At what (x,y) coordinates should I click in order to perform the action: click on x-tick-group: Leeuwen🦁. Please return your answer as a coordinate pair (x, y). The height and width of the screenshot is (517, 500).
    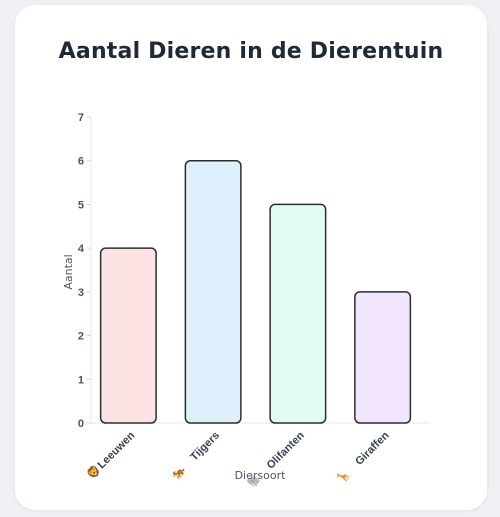
    Looking at the image, I should click on (111, 455).